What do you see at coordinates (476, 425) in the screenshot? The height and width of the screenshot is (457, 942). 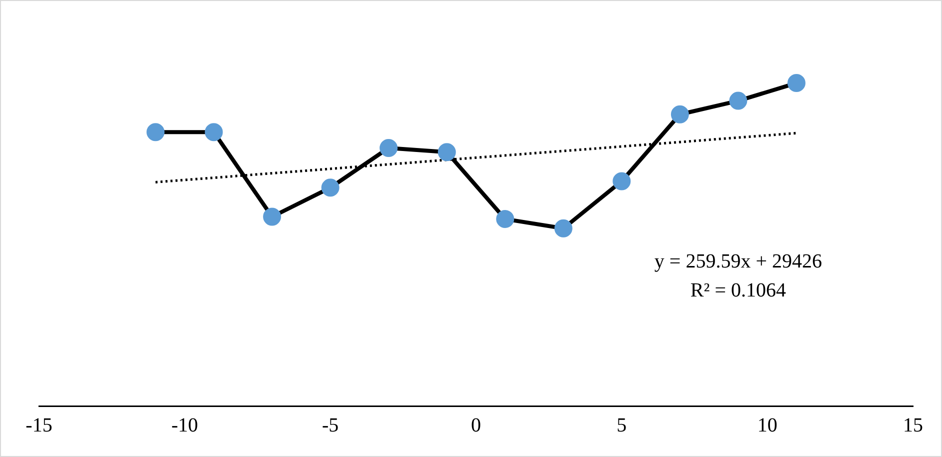 I see `x-tick-label: 0` at bounding box center [476, 425].